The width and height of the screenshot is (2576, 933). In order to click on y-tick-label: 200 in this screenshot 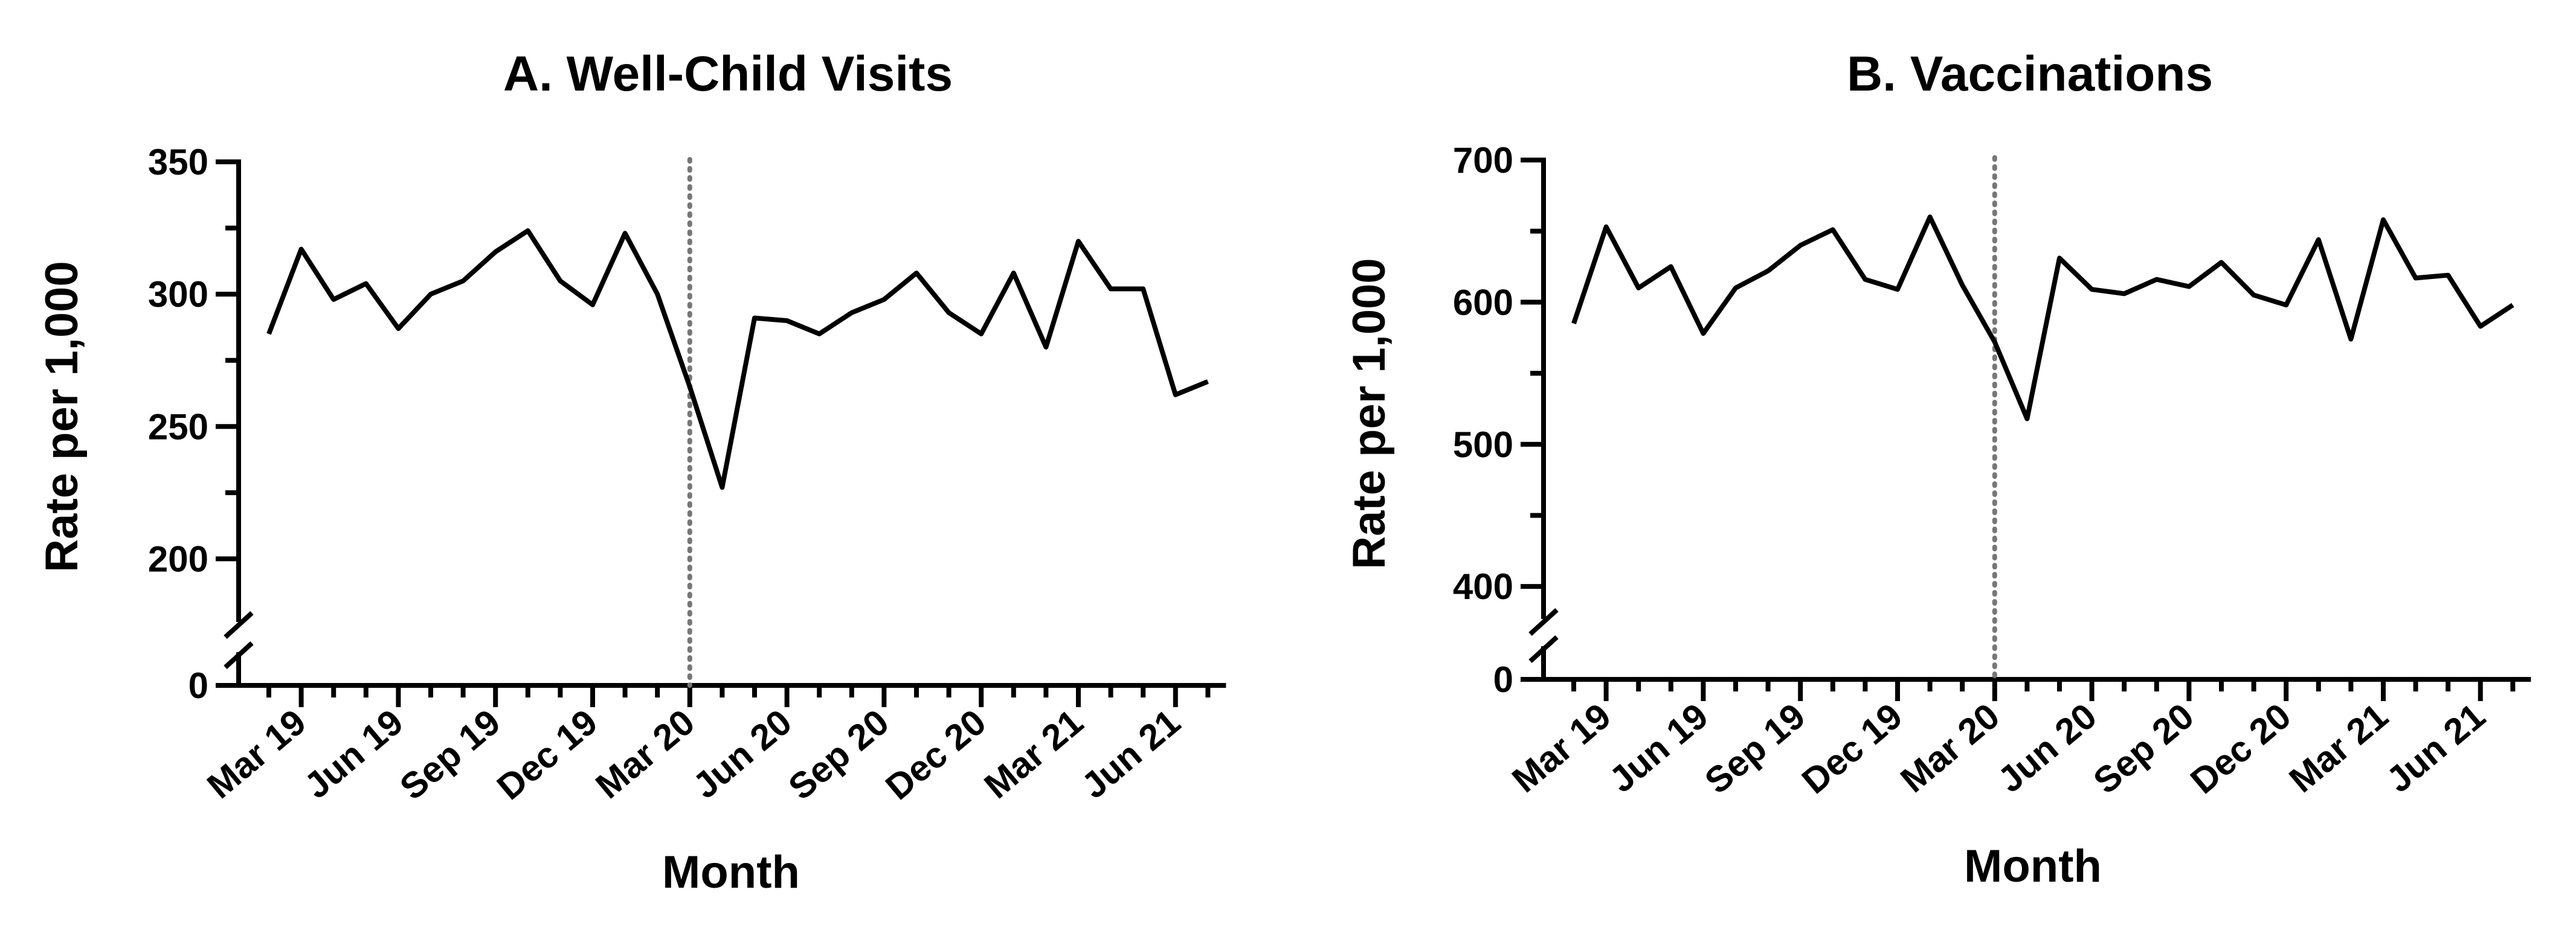, I will do `click(178, 559)`.